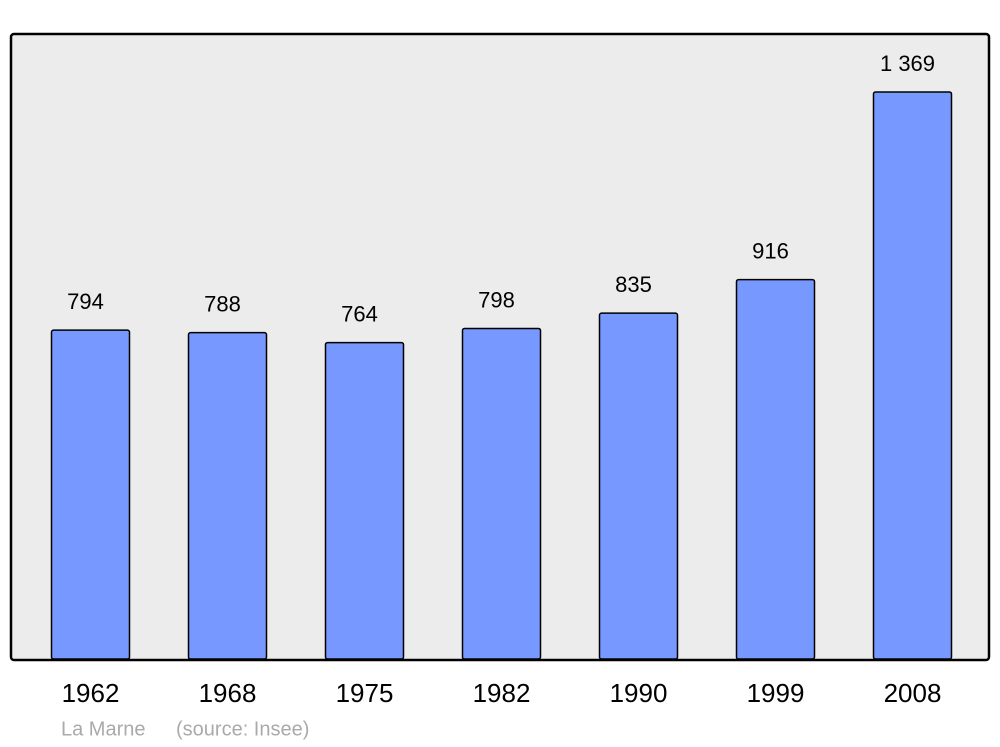 The image size is (1000, 747). Describe the element at coordinates (228, 693) in the screenshot. I see `x-tick-label: 1968` at that location.